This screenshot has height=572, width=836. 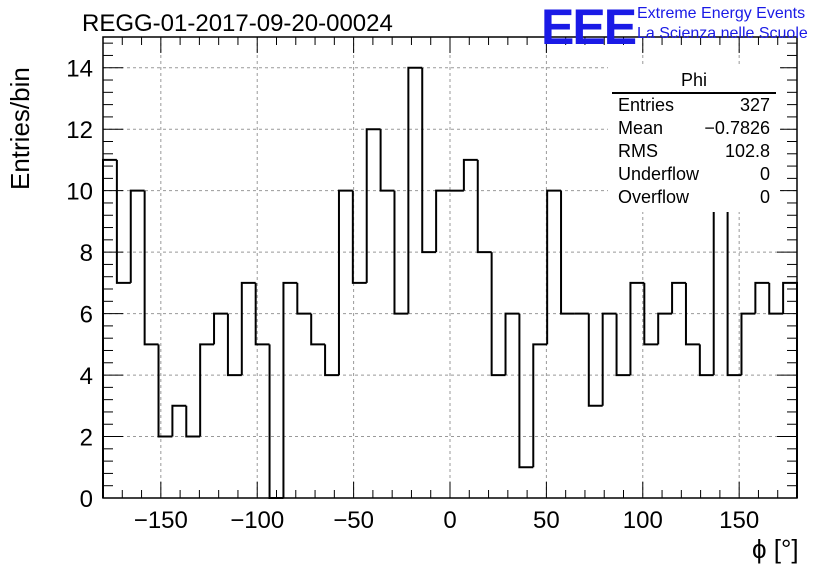 I want to click on x-tick-label: 150, so click(x=739, y=520).